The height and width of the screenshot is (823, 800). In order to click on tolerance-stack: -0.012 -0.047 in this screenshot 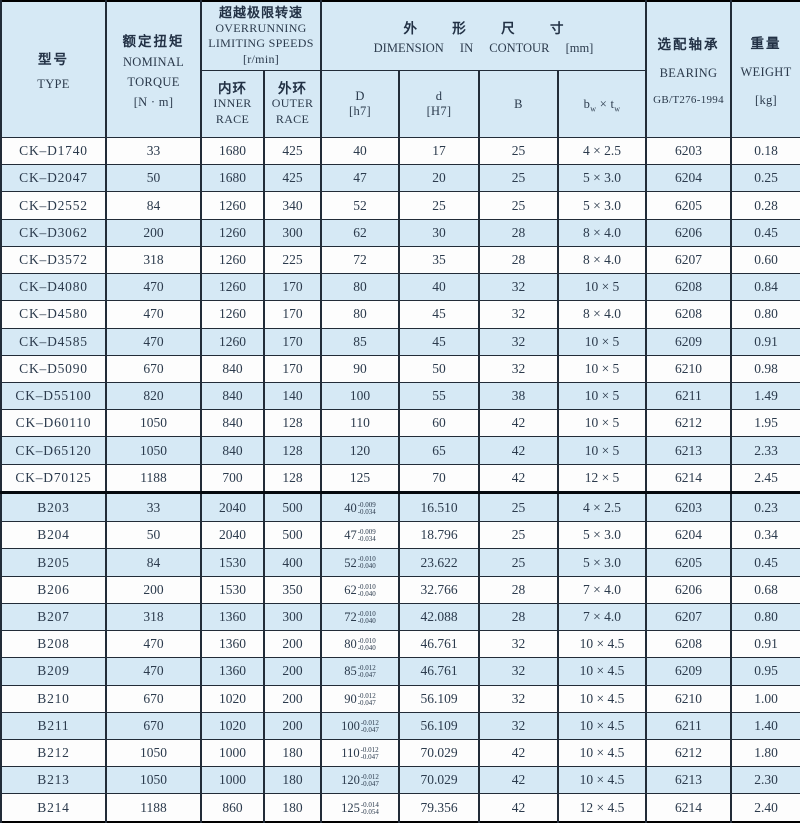, I will do `click(366, 699)`.